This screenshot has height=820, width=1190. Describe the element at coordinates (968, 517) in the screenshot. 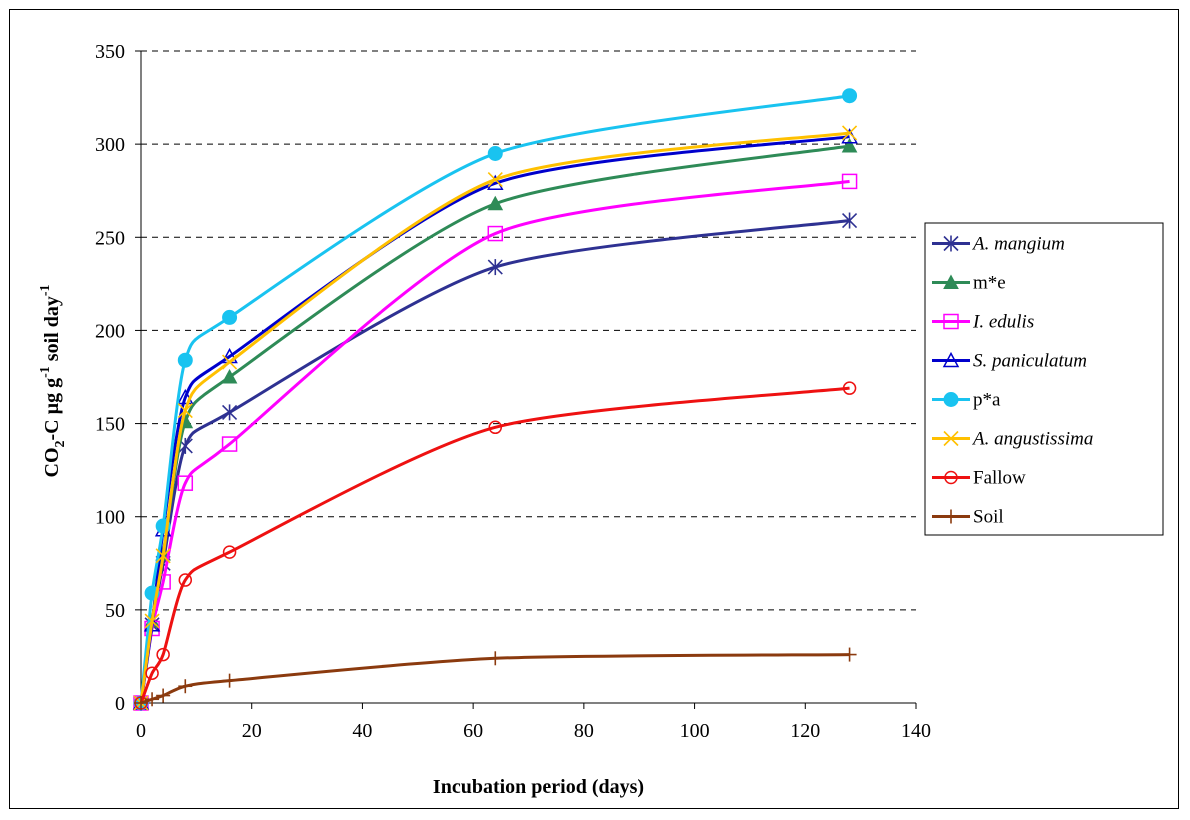

I see `legend-item-soil: Soil` at that location.